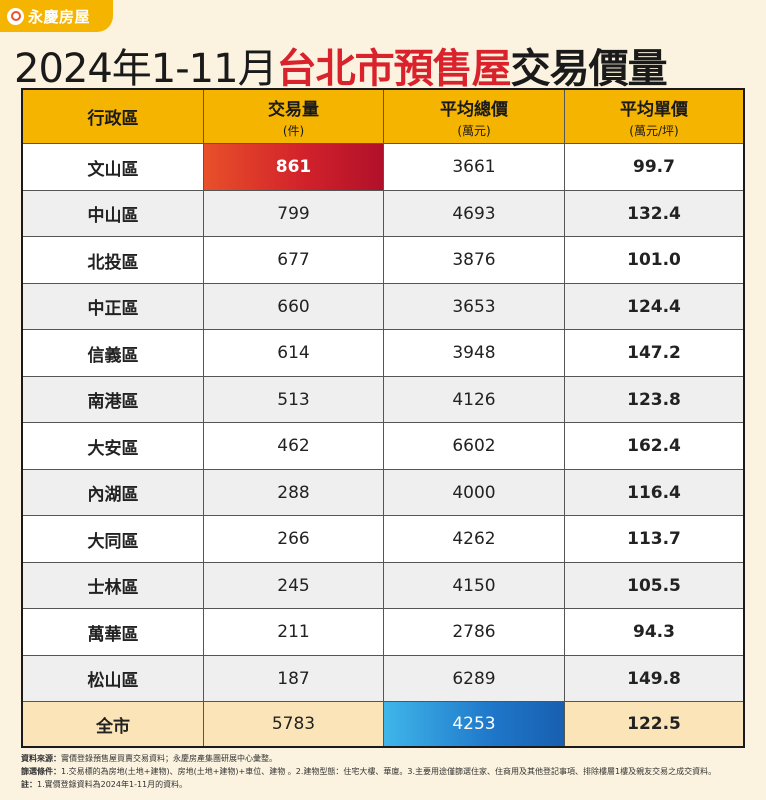 This screenshot has height=800, width=766. I want to click on avg-total-cell: 6602, so click(474, 446).